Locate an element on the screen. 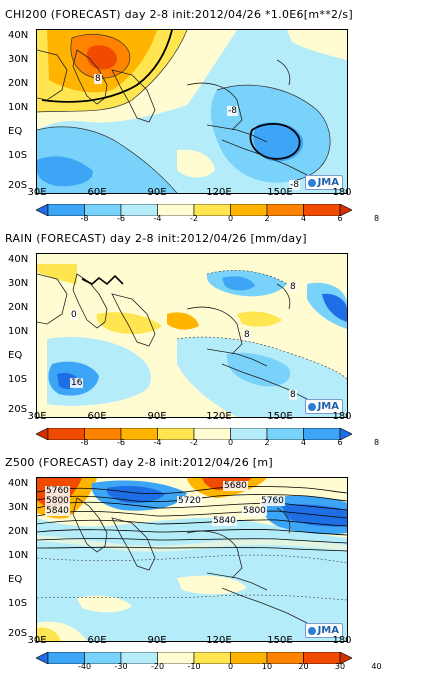  contour-label: 0 is located at coordinates (74, 315).